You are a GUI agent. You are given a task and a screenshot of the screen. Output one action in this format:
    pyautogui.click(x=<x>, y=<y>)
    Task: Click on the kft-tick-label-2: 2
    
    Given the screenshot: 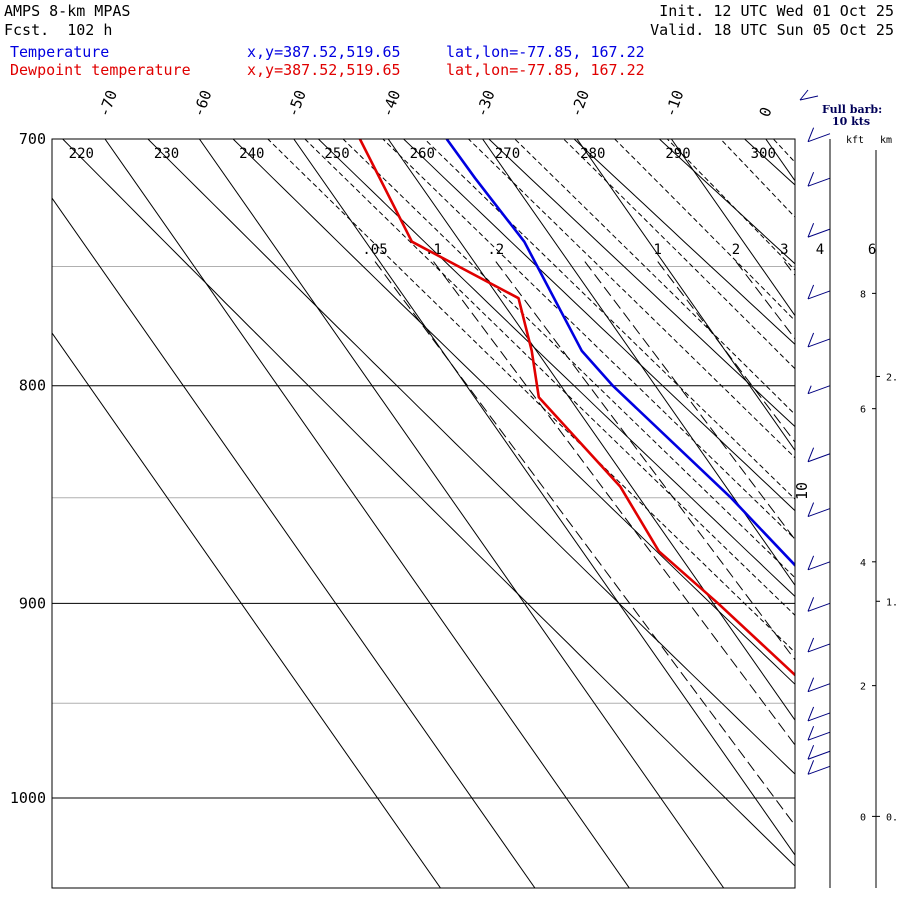 What is the action you would take?
    pyautogui.click(x=863, y=687)
    